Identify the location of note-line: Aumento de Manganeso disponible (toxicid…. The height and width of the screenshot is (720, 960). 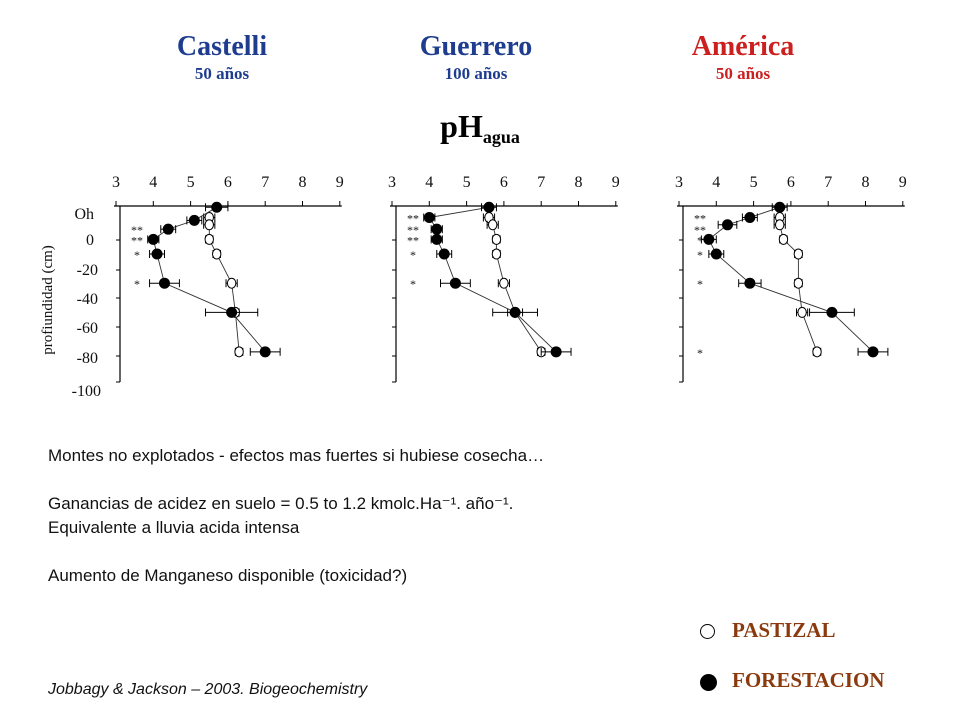
(228, 575).